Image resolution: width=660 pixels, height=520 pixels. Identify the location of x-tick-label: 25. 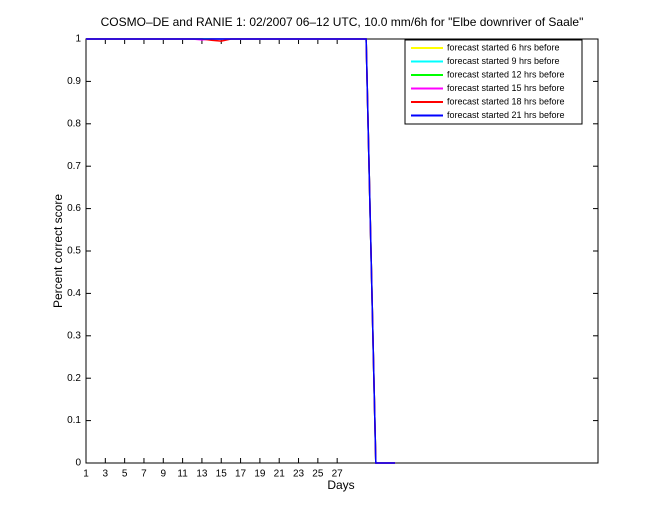
(318, 474).